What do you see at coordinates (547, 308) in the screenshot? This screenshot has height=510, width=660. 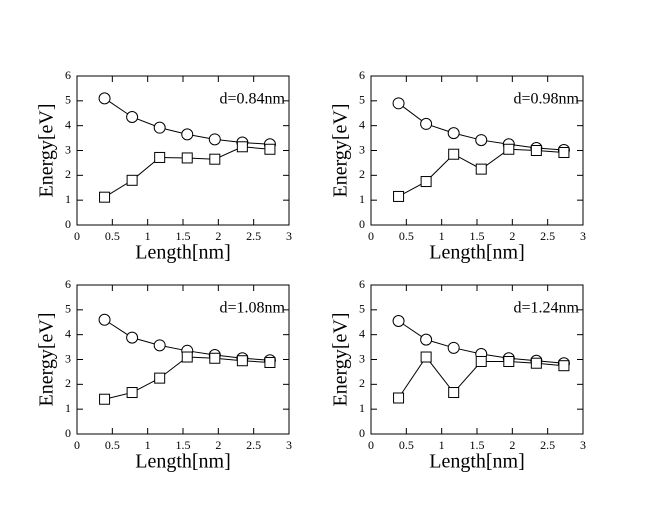 I see `annotation: d=1.24nm` at bounding box center [547, 308].